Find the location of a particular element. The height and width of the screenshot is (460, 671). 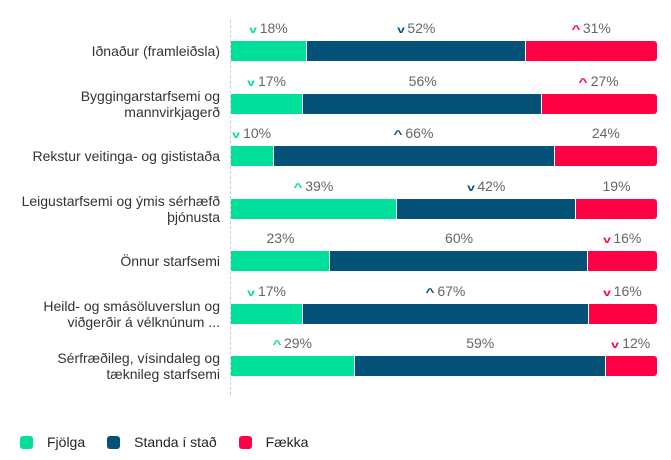

data-label: ^ 31% is located at coordinates (591, 28).